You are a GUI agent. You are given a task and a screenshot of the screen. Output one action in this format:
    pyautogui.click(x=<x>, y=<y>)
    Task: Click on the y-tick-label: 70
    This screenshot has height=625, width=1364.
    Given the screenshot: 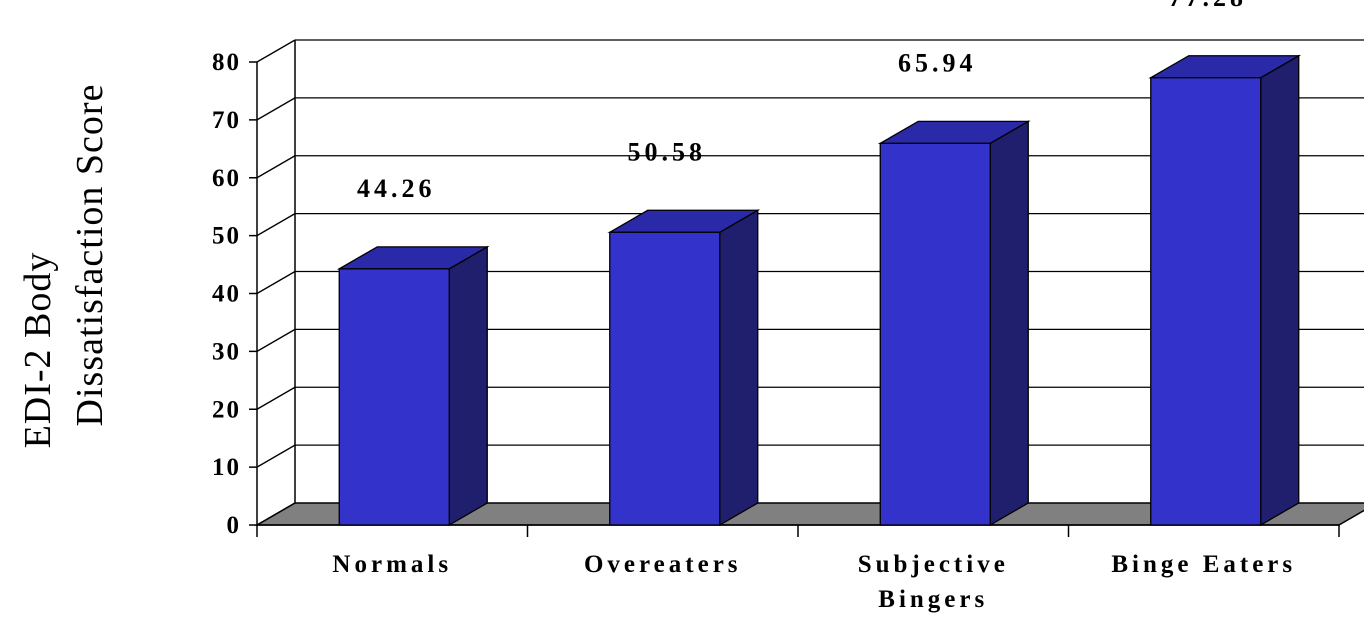 What is the action you would take?
    pyautogui.click(x=226, y=120)
    